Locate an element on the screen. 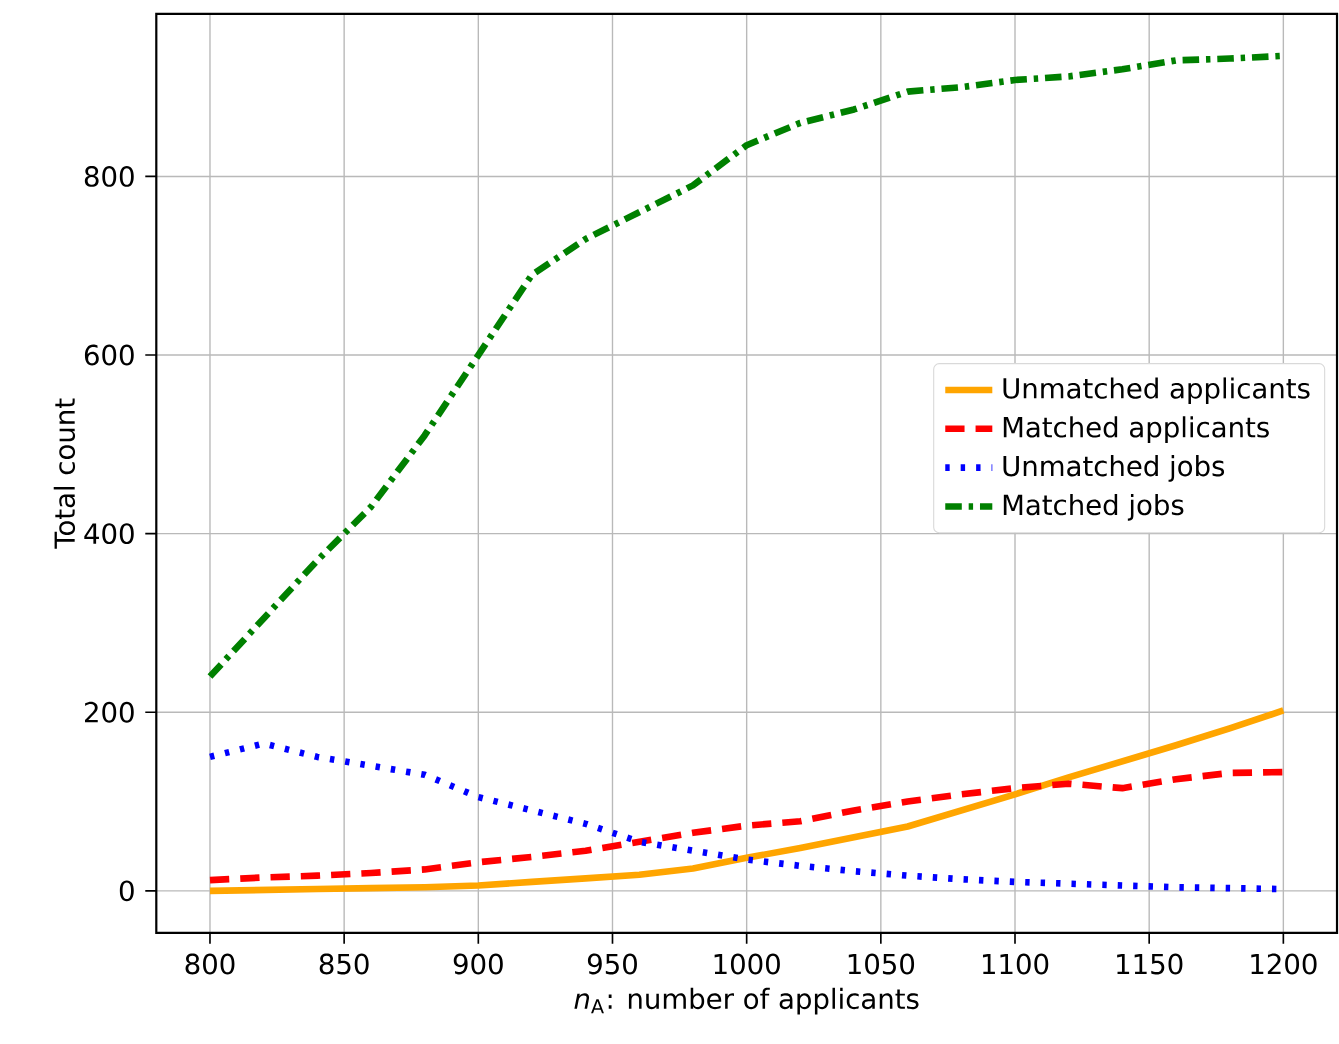 The image size is (1339, 1044). y-tick-label: 200 is located at coordinates (109, 712).